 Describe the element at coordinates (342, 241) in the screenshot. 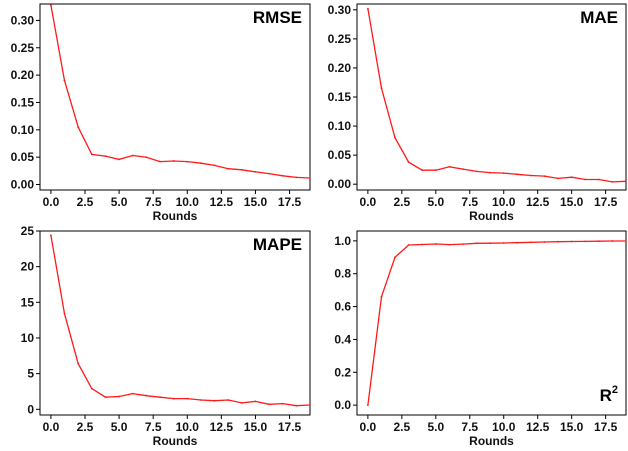

I see `y-tick-label: 1.0` at that location.